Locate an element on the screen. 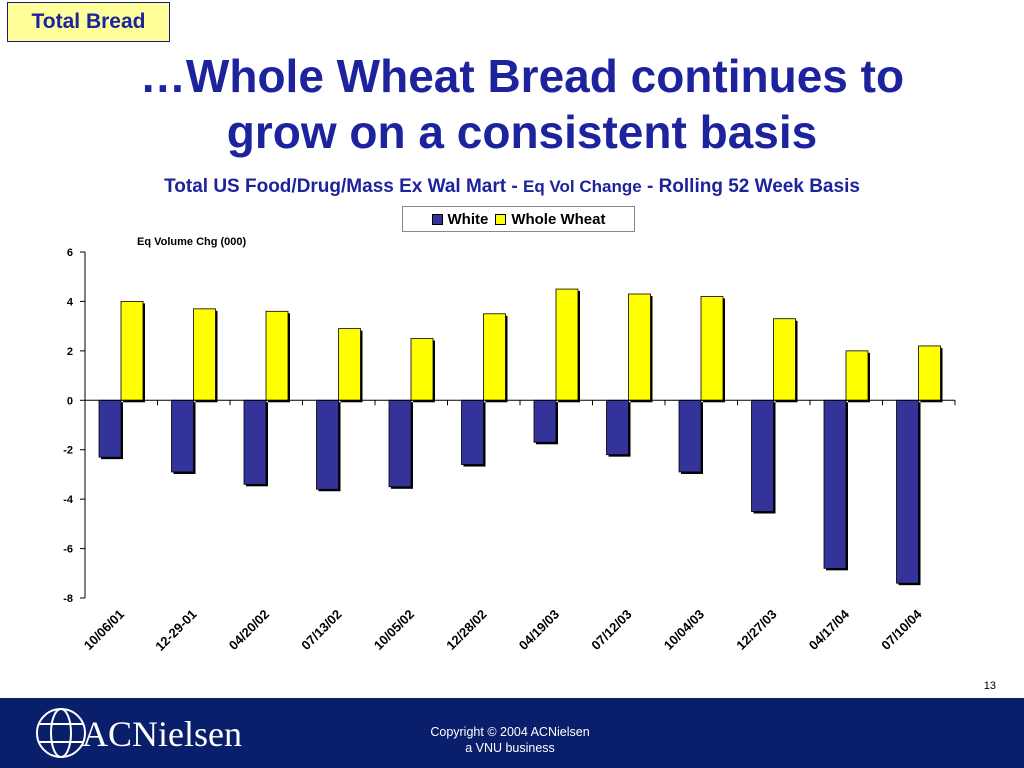 The image size is (1024, 768). legend-swatch-white is located at coordinates (437, 219).